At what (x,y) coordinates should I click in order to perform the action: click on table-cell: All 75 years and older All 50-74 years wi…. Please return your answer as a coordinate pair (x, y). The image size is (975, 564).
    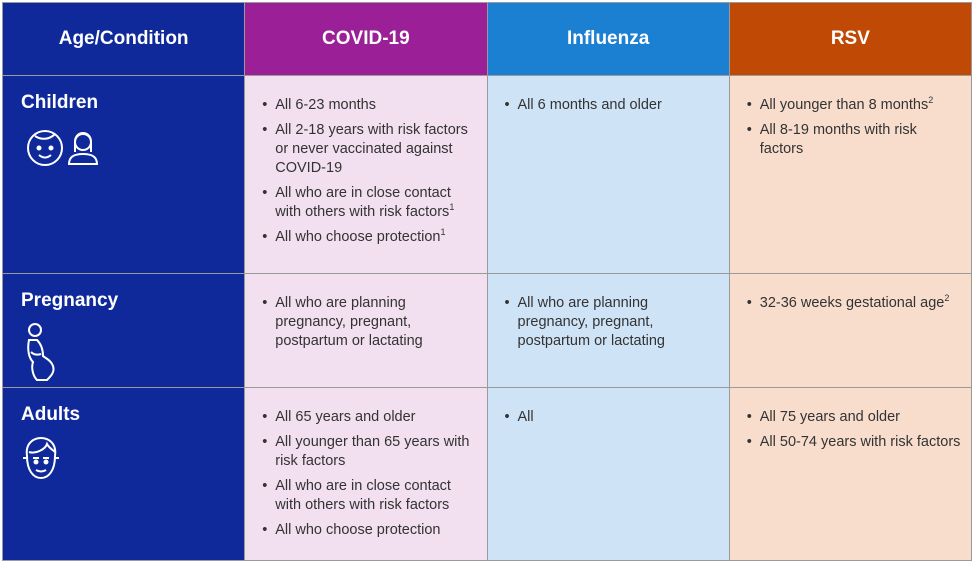
    Looking at the image, I should click on (850, 474).